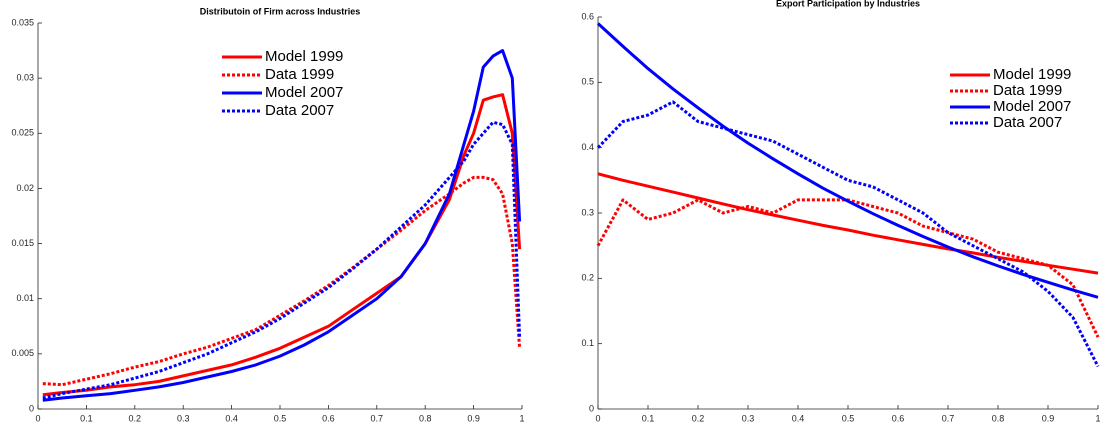 Image resolution: width=1100 pixels, height=427 pixels. What do you see at coordinates (587, 16) in the screenshot?
I see `y-tick-label: 0.6` at bounding box center [587, 16].